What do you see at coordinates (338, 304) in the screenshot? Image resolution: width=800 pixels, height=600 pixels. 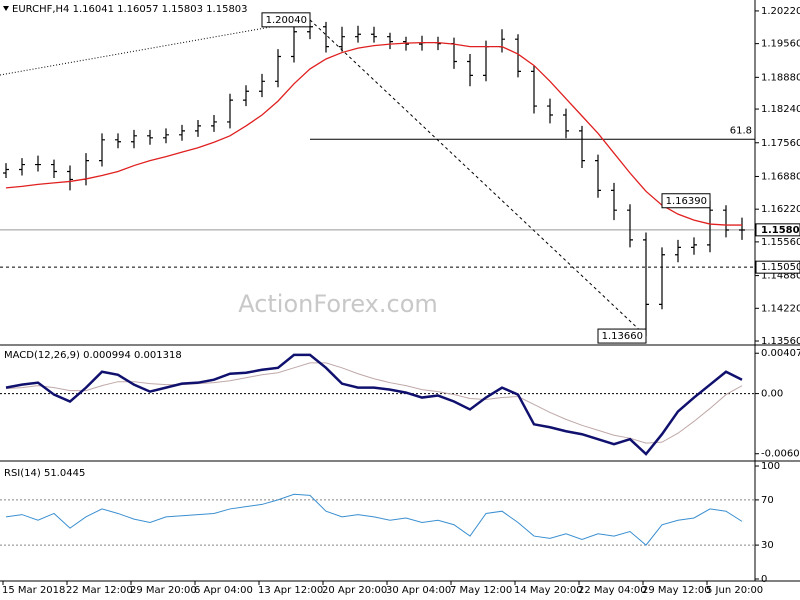 I see `watermark: ActionForex.com` at bounding box center [338, 304].